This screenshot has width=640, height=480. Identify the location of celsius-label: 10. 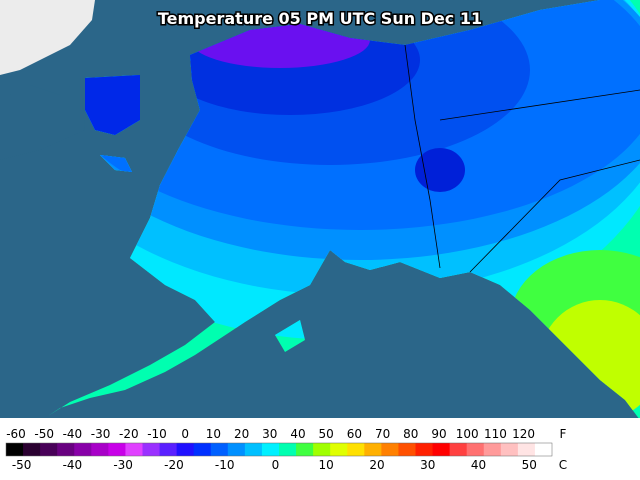
(326, 465).